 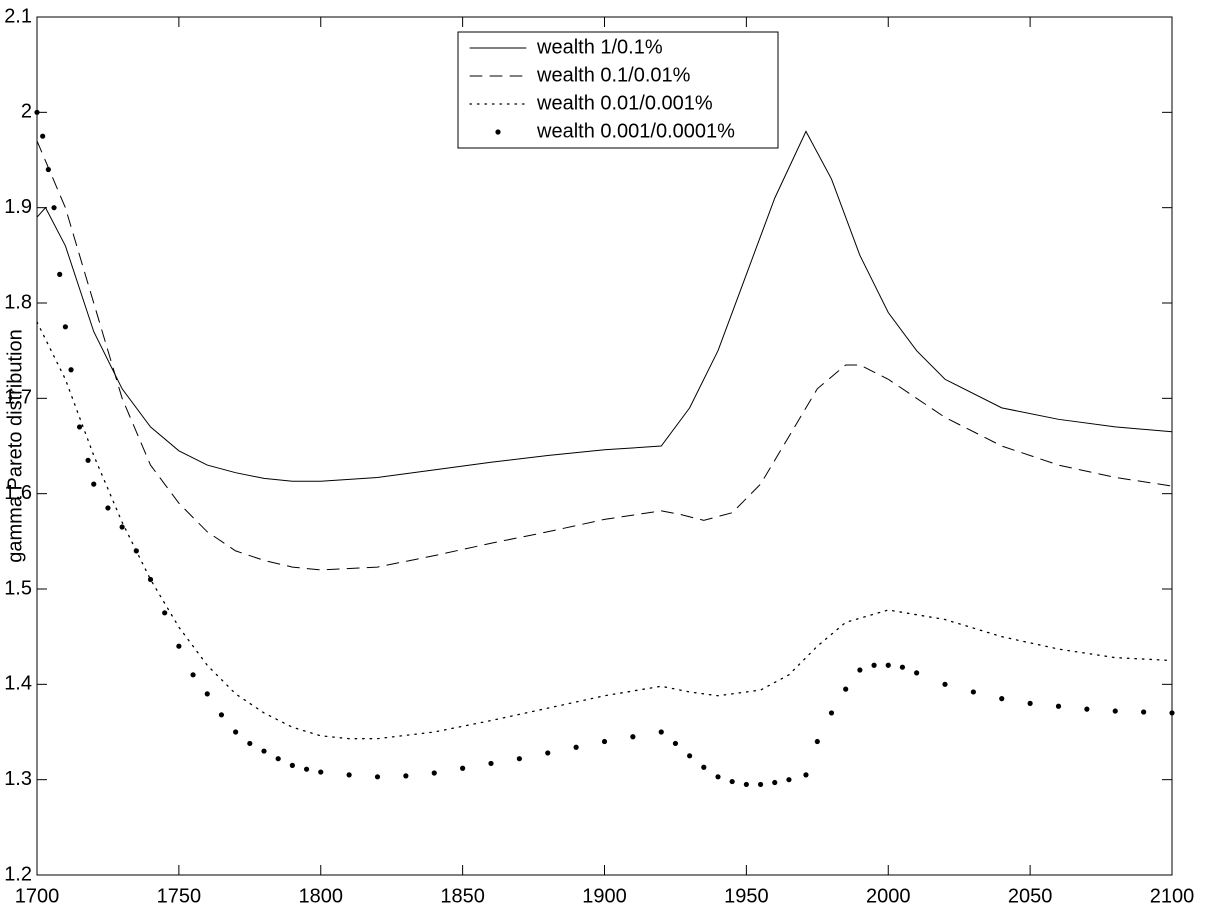 I want to click on x-tick-label: 1850, so click(x=462, y=896).